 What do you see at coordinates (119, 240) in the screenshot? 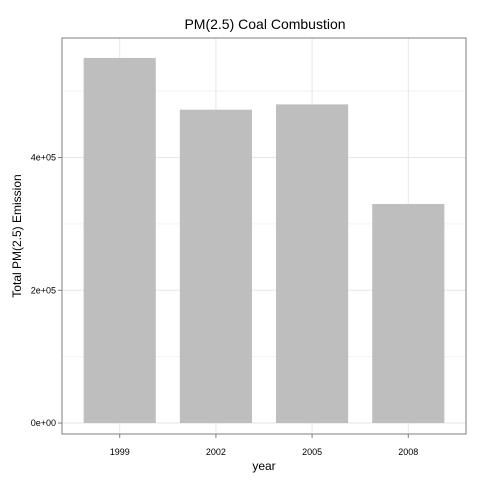
I see `bar-1999` at bounding box center [119, 240].